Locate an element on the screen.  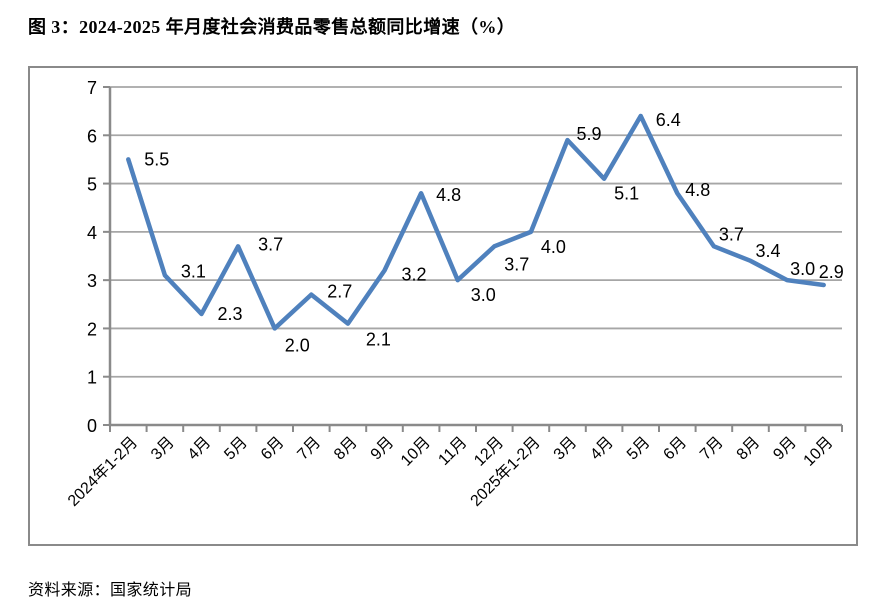
y-axis-tick-label: 2 is located at coordinates (92, 329).